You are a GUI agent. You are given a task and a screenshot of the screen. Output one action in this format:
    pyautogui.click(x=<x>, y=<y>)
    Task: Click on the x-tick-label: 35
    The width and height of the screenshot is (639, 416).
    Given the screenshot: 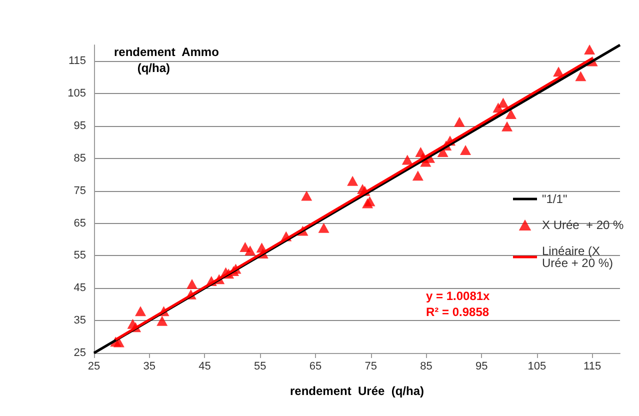 What is the action you would take?
    pyautogui.click(x=149, y=366)
    